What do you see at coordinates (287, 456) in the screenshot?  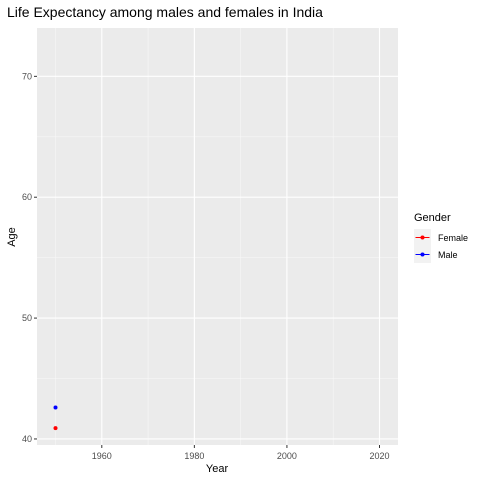 I see `x-tick-label: 2000` at bounding box center [287, 456].